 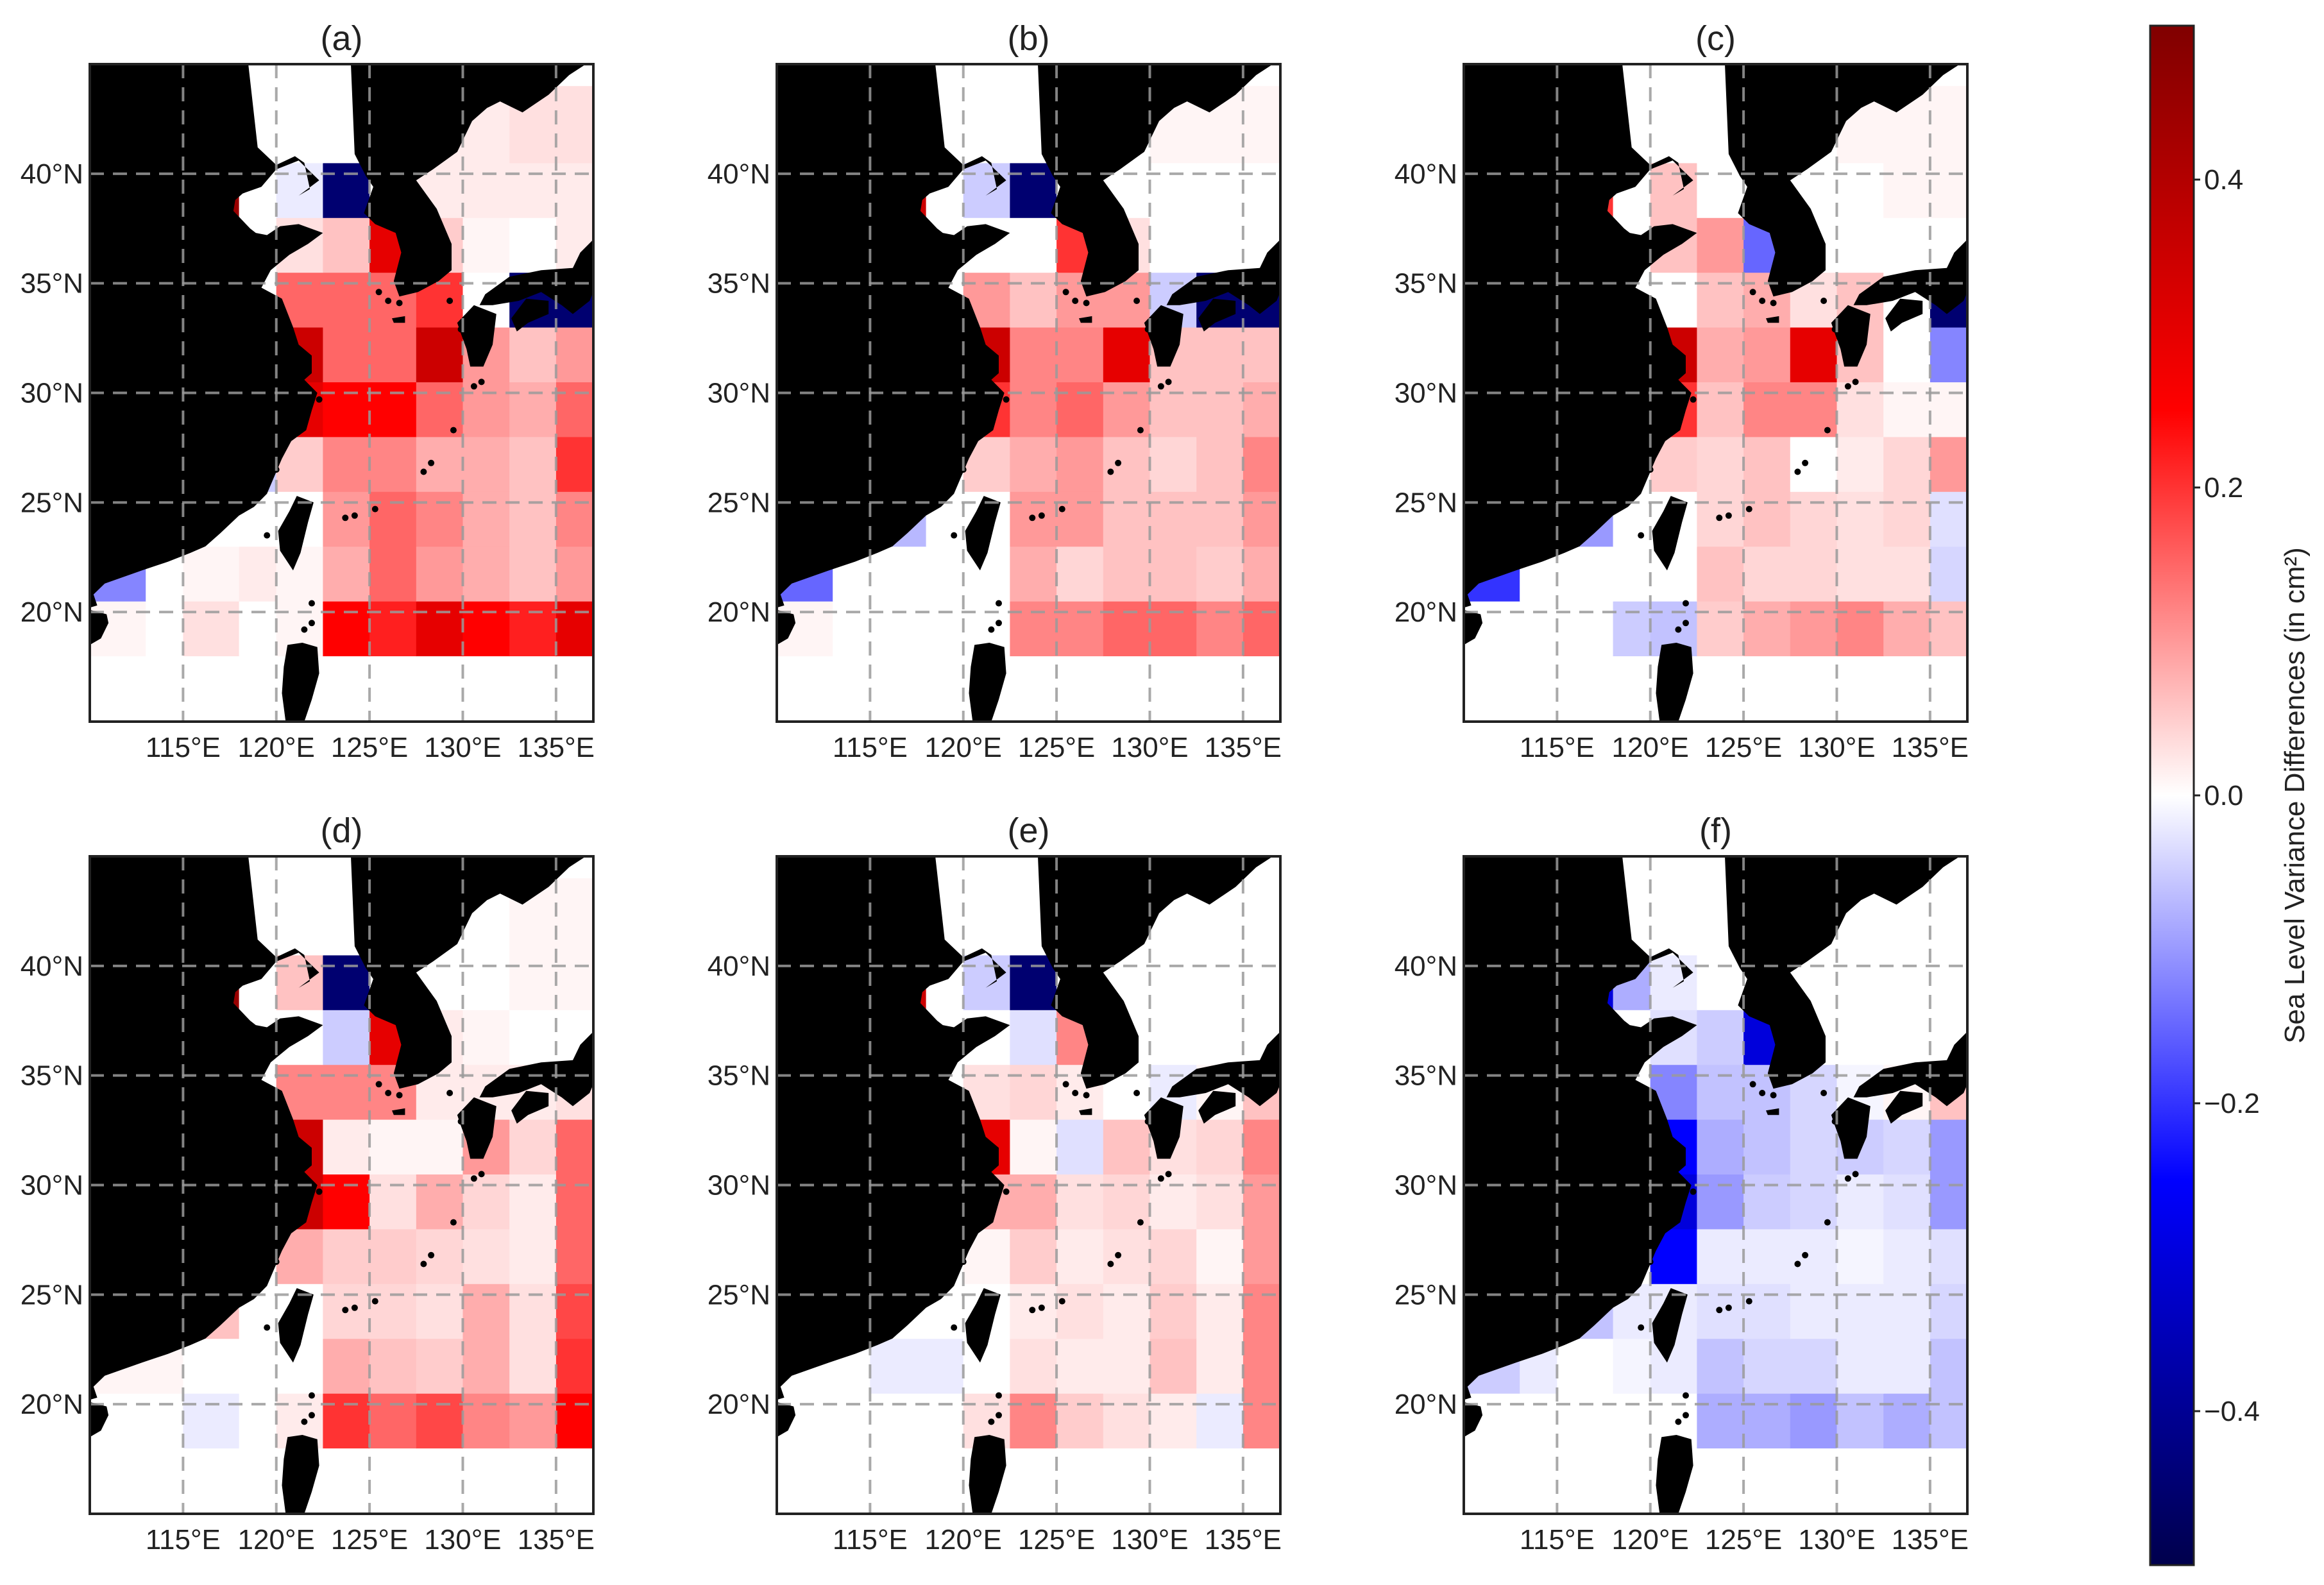 I want to click on colorbar-label: Sea Level Variance Differences (in cm²), so click(x=2295, y=795).